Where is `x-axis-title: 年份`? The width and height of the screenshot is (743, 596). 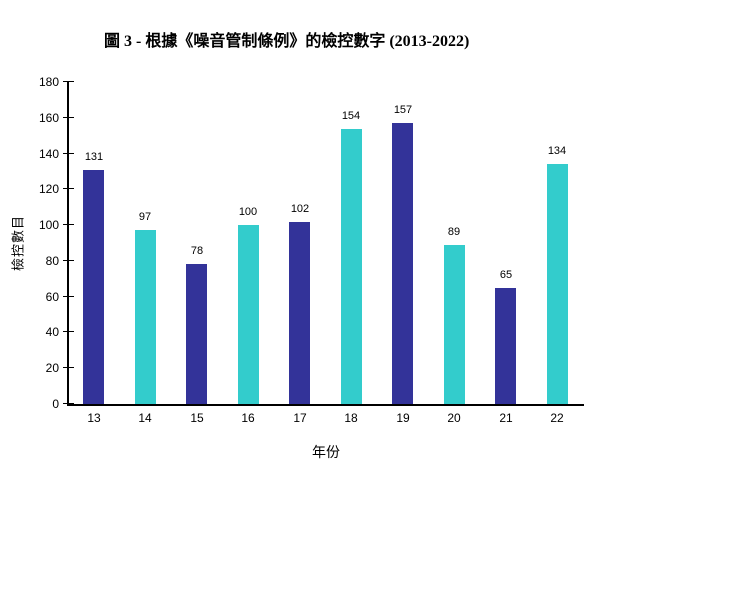
x-axis-title: 年份 is located at coordinates (326, 452).